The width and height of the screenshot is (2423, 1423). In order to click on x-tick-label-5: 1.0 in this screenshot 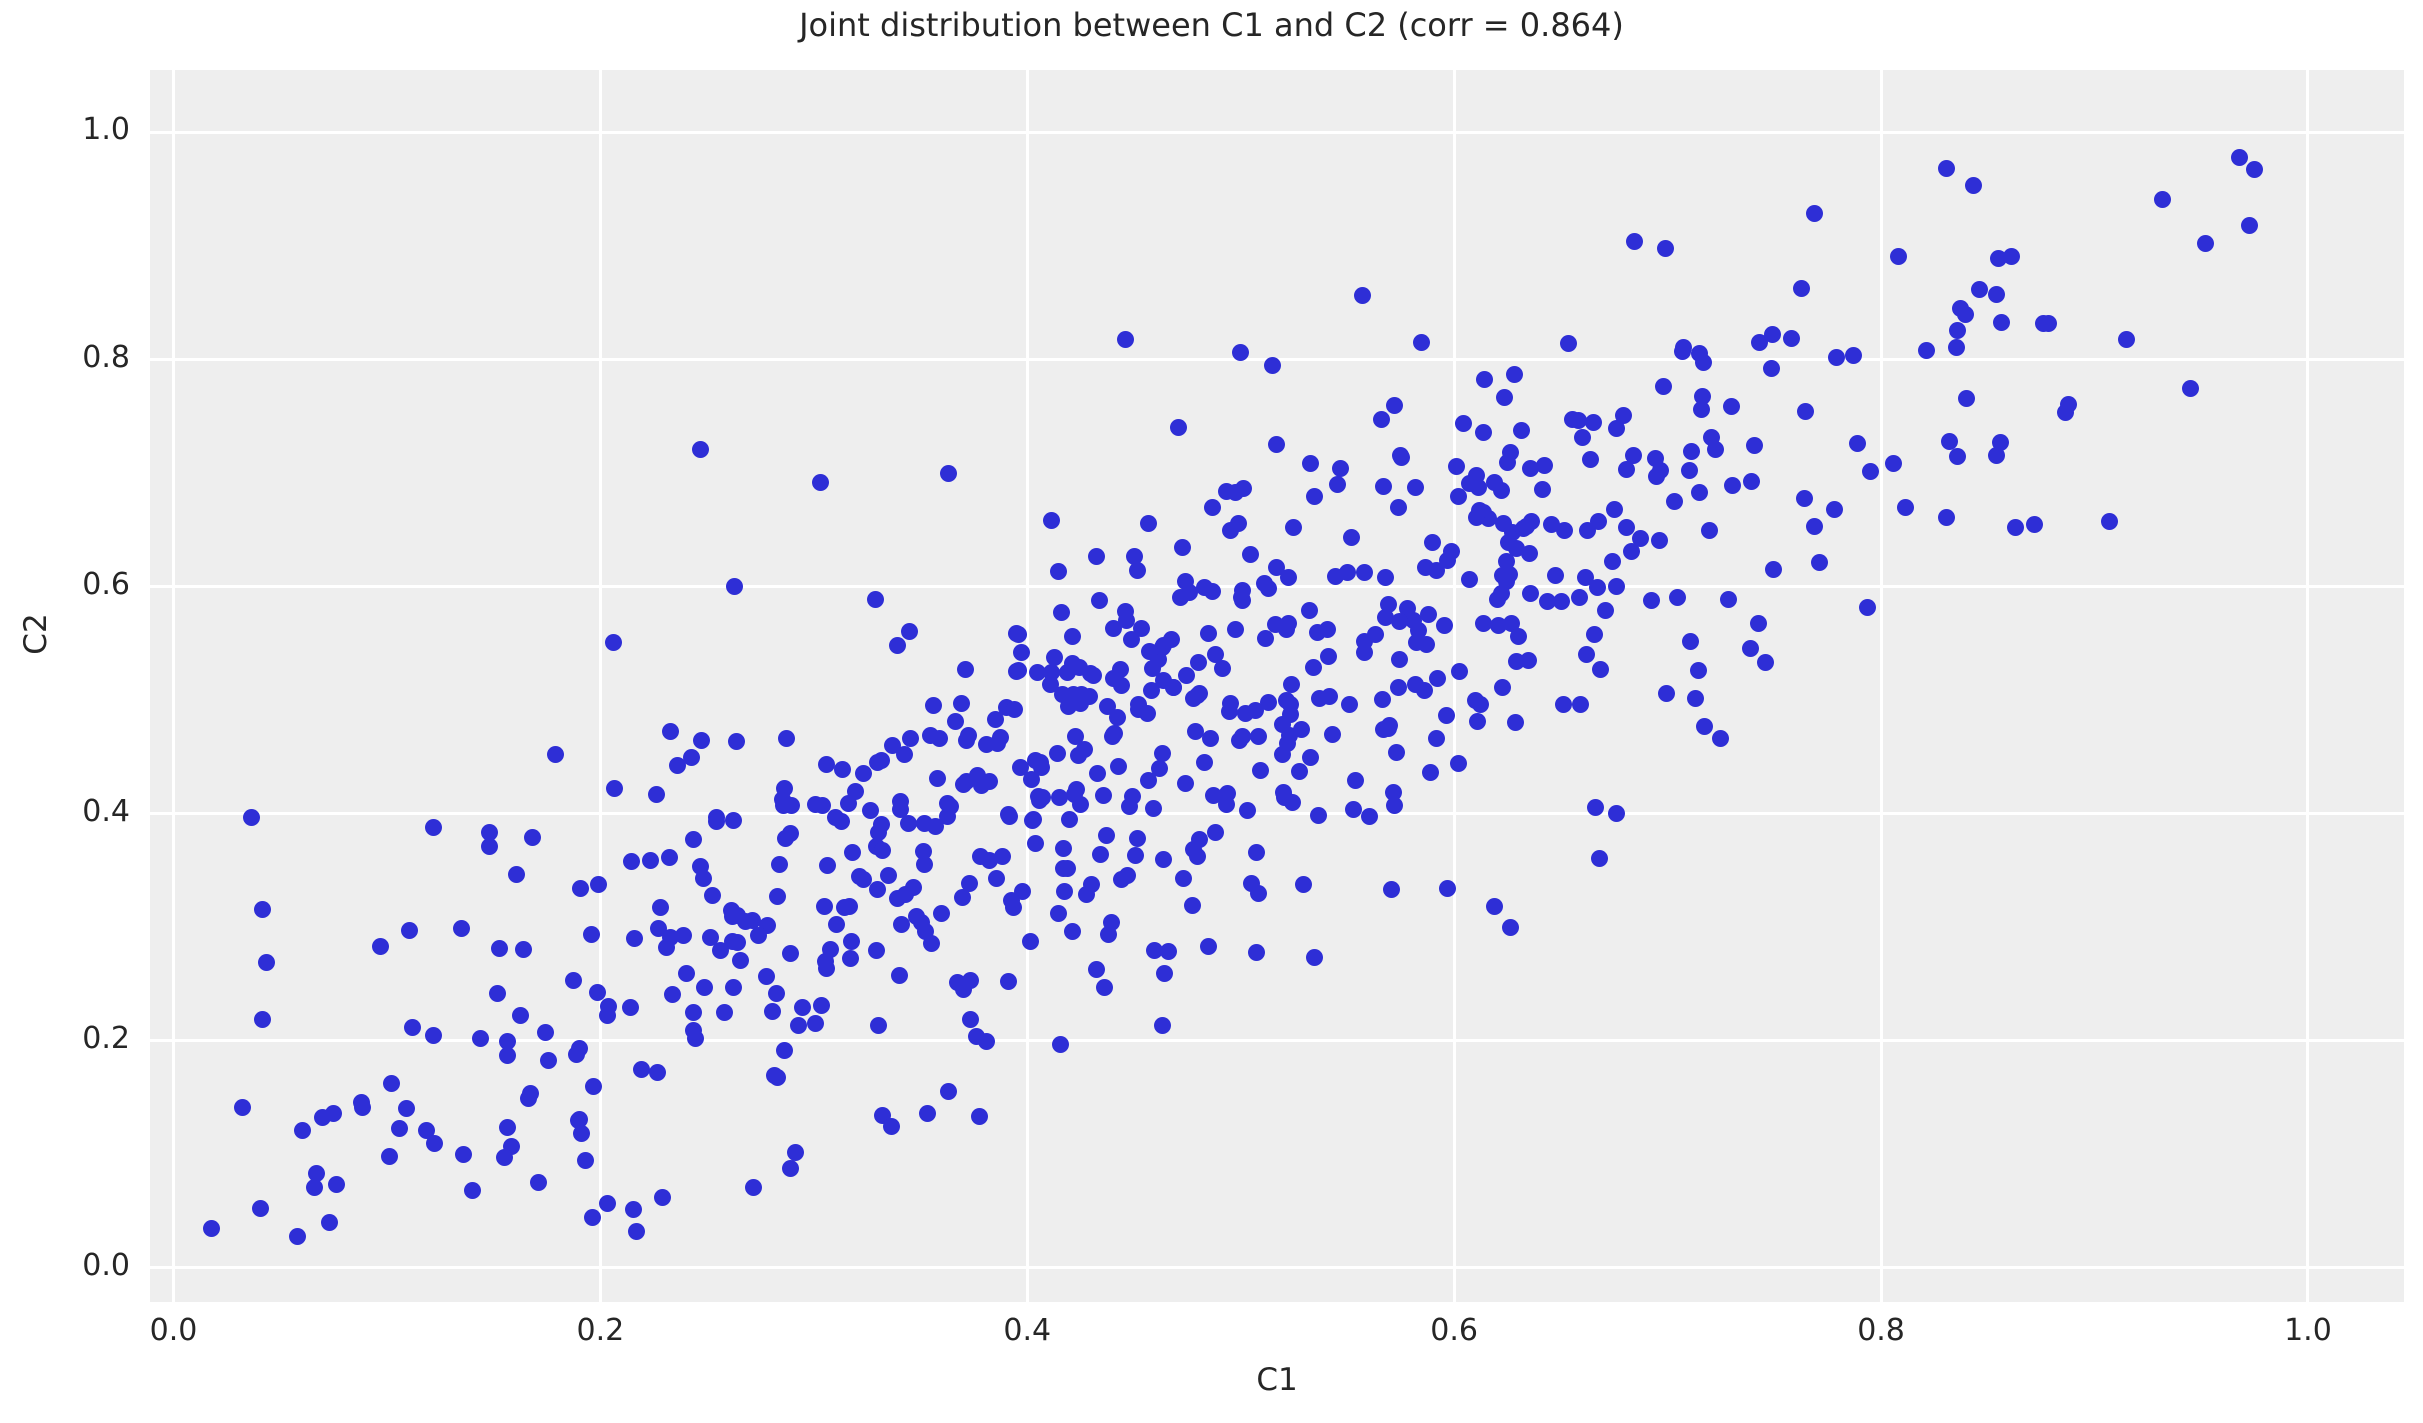, I will do `click(2308, 1330)`.